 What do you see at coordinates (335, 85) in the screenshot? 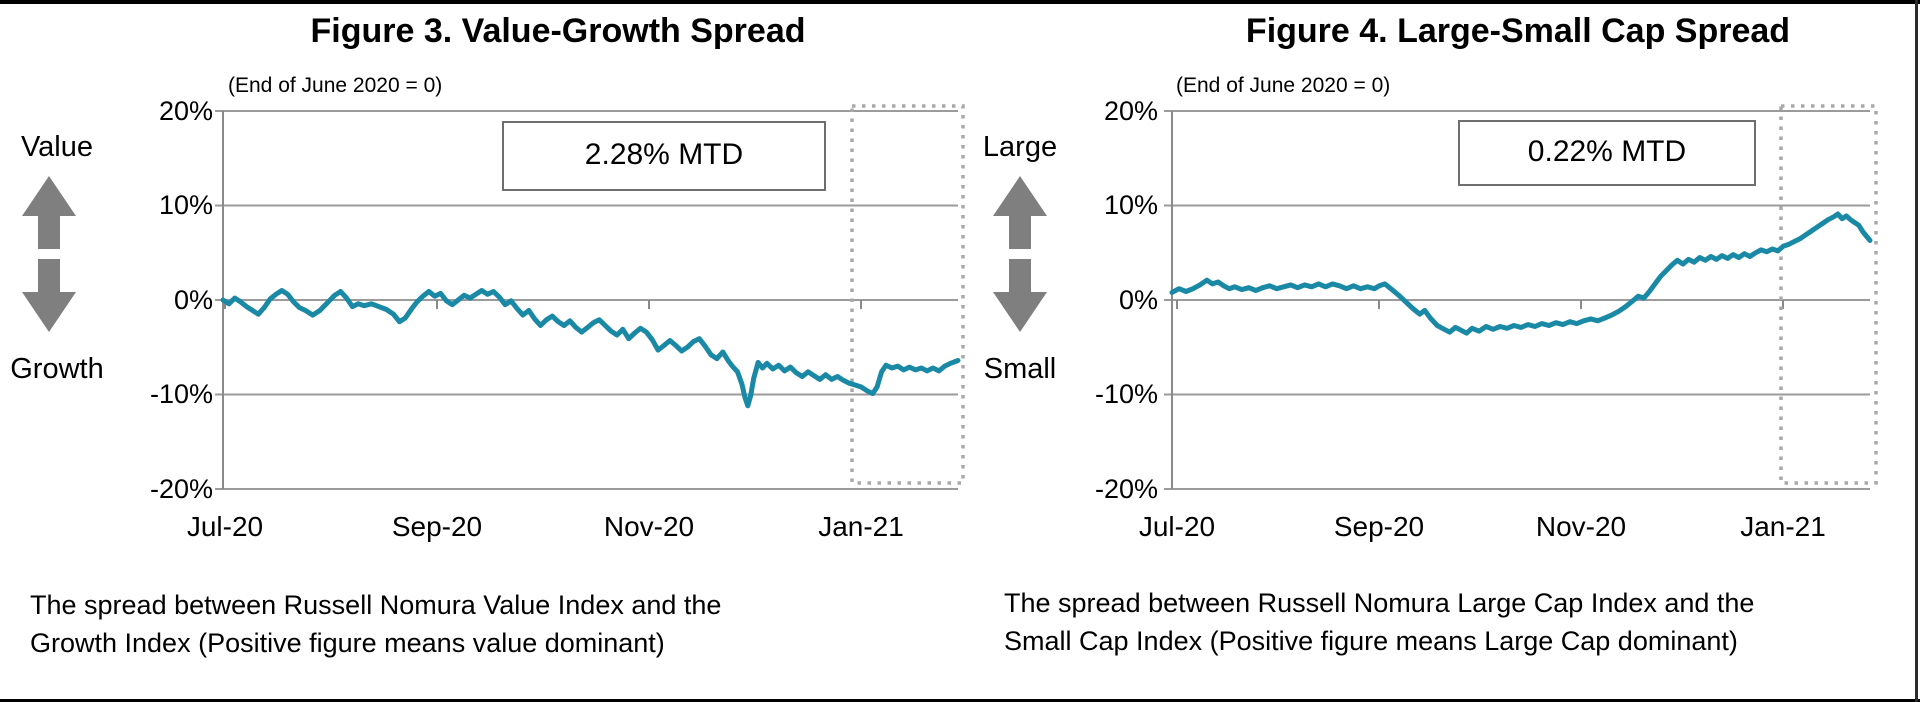
I see `figure3-subtitle: (End of June 2020 = 0)` at bounding box center [335, 85].